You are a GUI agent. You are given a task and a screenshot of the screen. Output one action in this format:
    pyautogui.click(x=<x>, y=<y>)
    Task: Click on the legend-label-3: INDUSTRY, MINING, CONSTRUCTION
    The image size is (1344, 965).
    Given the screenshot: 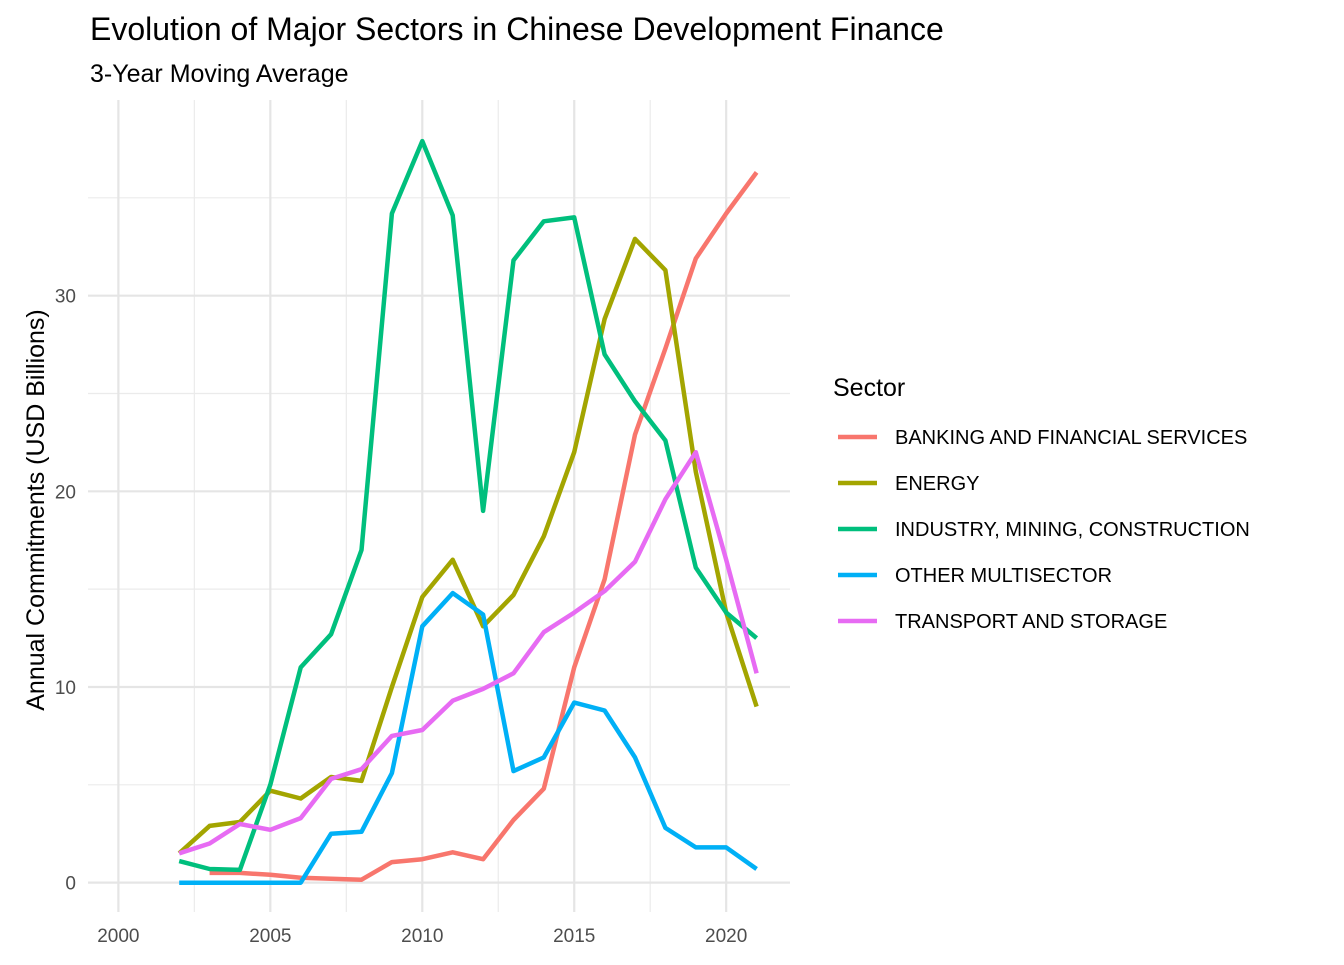 What is the action you would take?
    pyautogui.click(x=1072, y=530)
    